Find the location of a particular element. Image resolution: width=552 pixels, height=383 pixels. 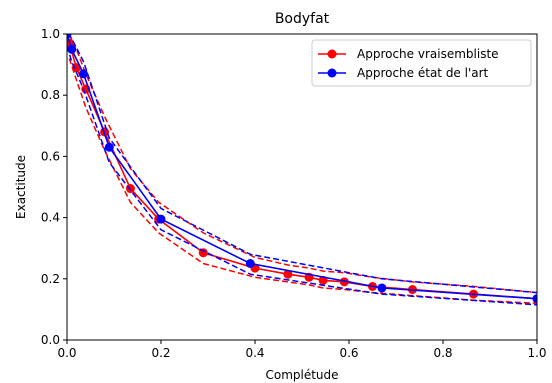

x-tick-label: 0.8 is located at coordinates (442, 353).